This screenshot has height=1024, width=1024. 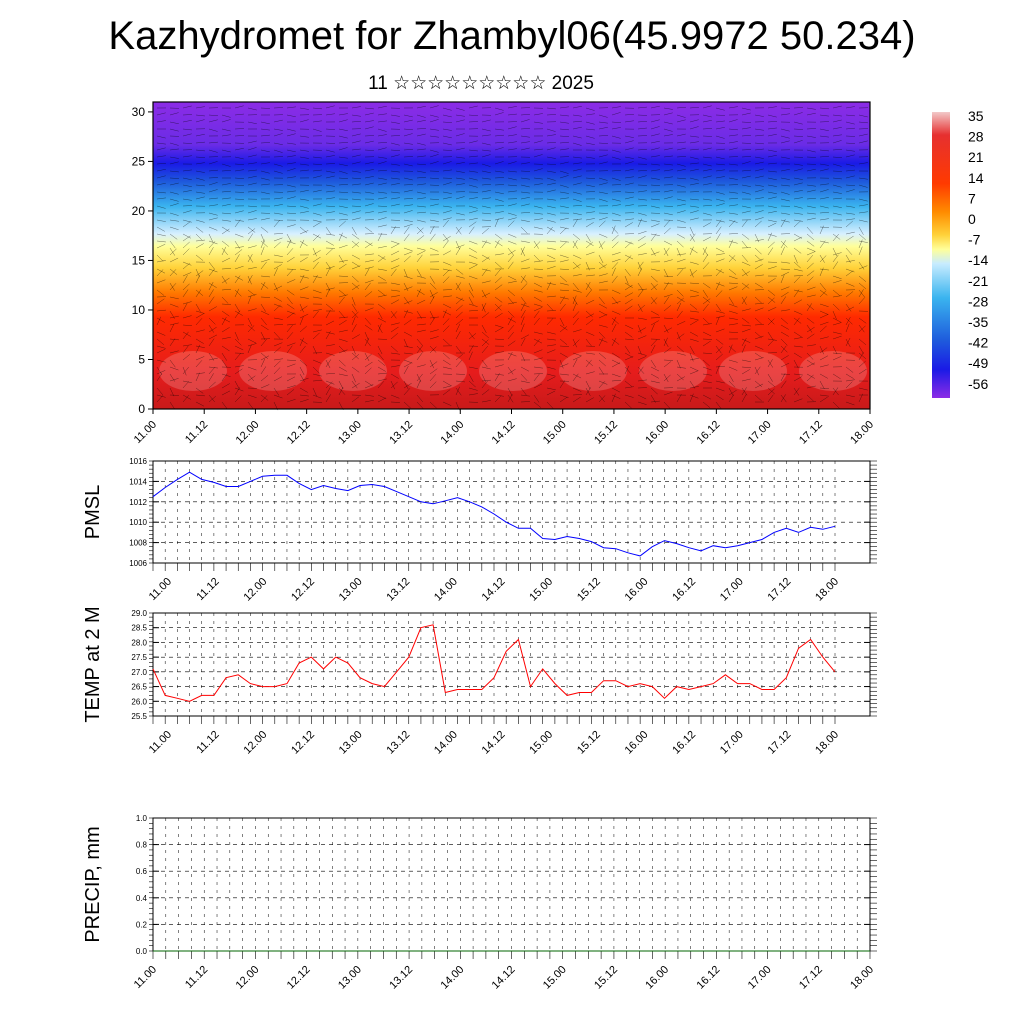 I want to click on panel-frame, so click(x=511, y=512).